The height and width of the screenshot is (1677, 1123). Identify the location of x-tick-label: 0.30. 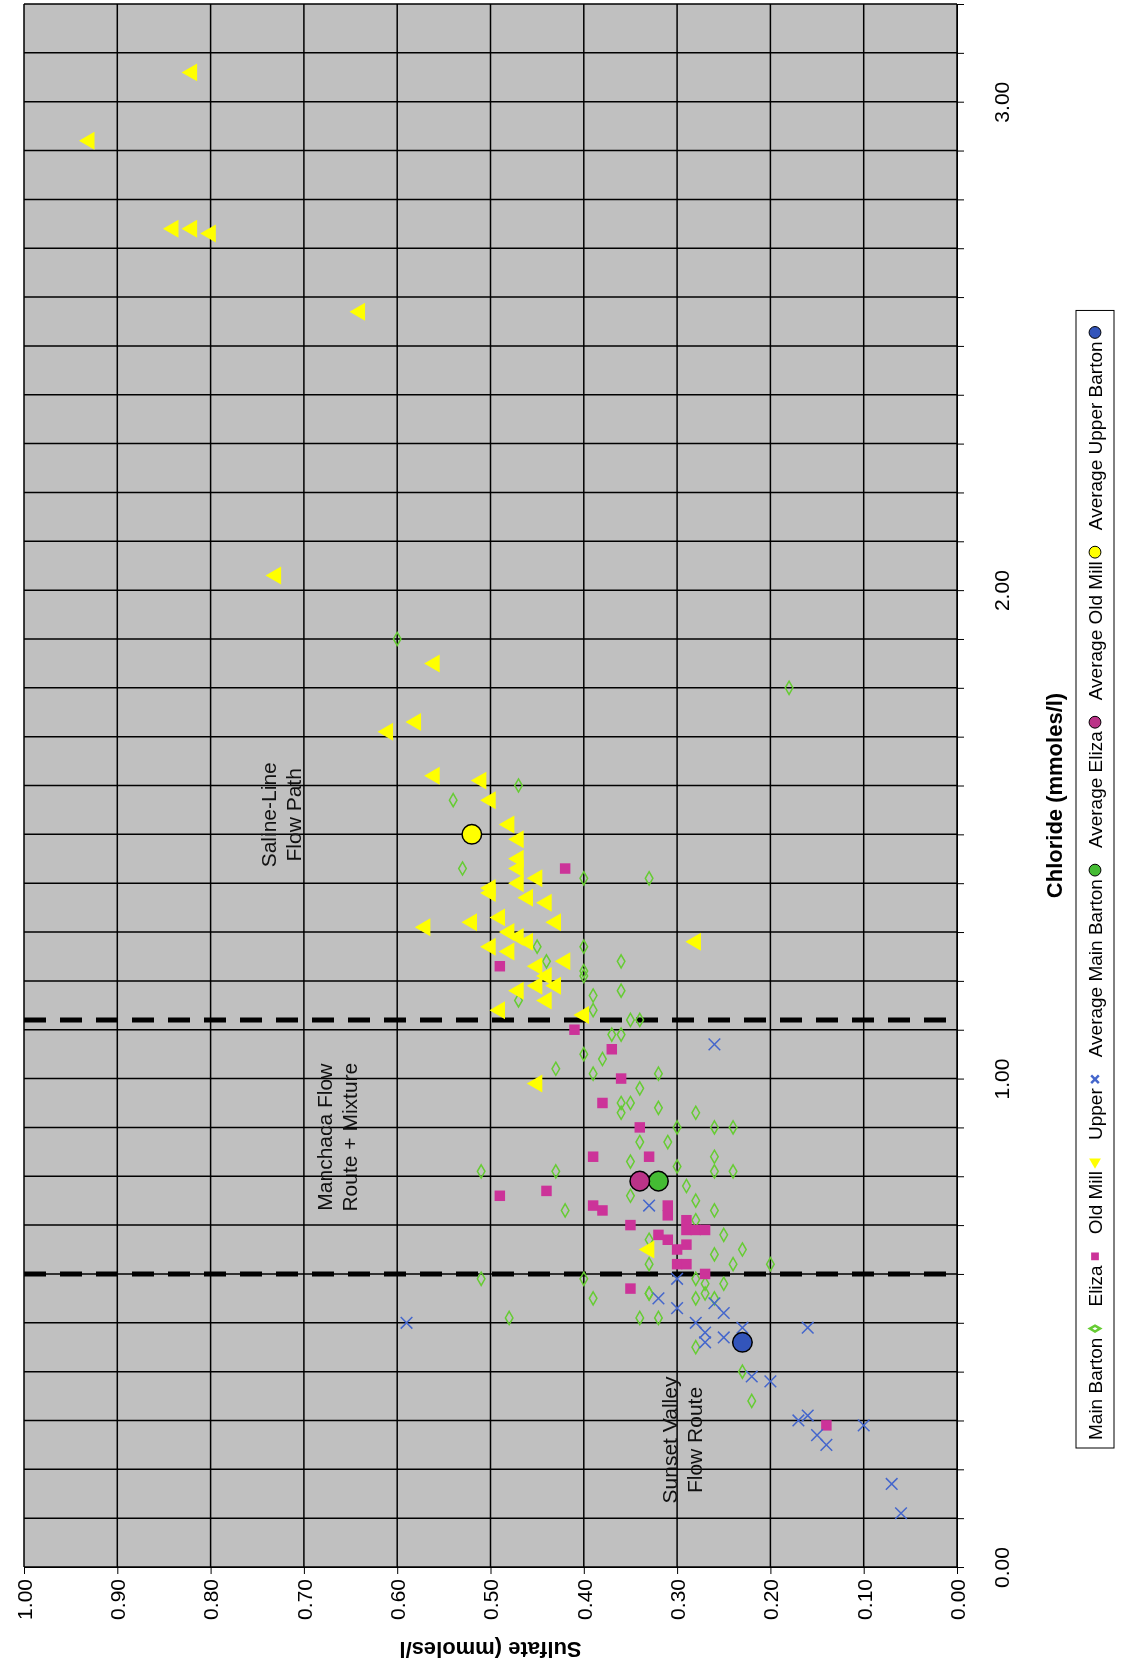
(677, 1599).